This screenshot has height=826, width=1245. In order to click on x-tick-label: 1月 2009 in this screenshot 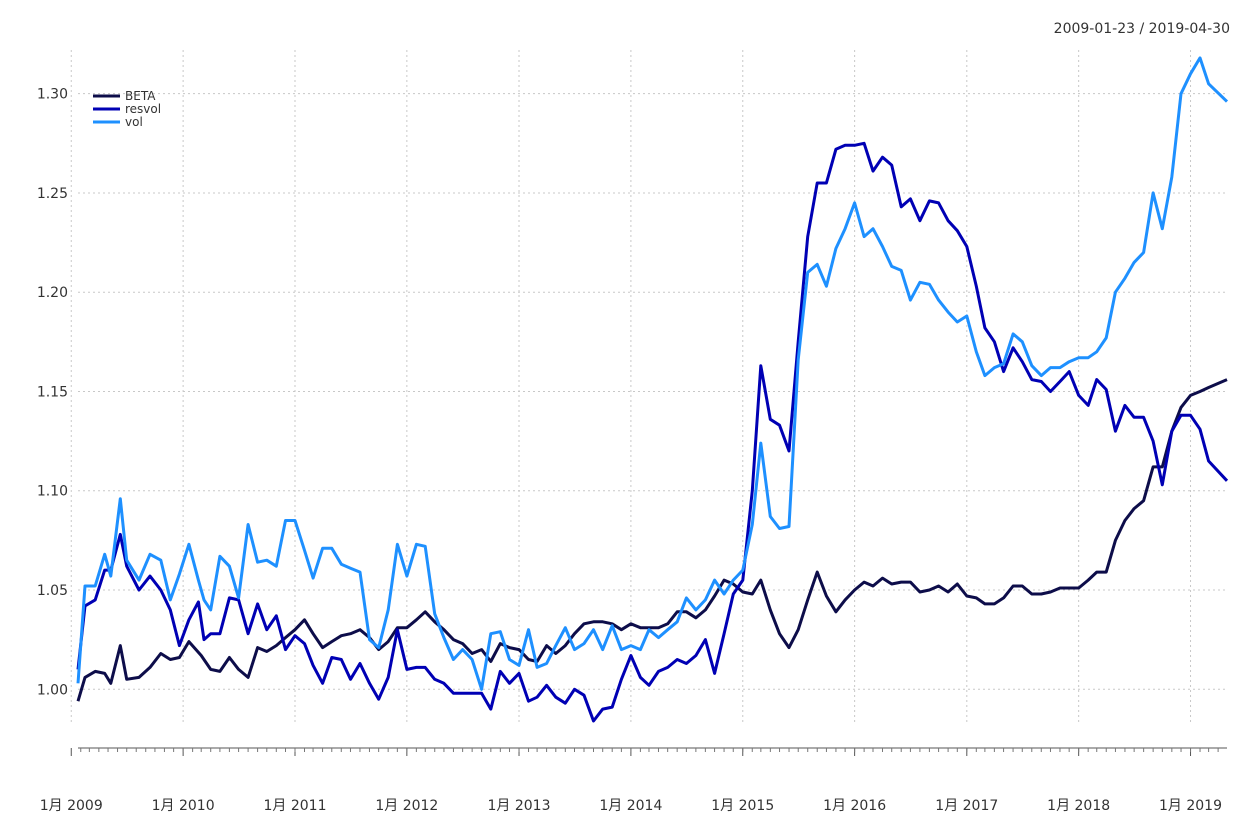, I will do `click(71, 806)`.